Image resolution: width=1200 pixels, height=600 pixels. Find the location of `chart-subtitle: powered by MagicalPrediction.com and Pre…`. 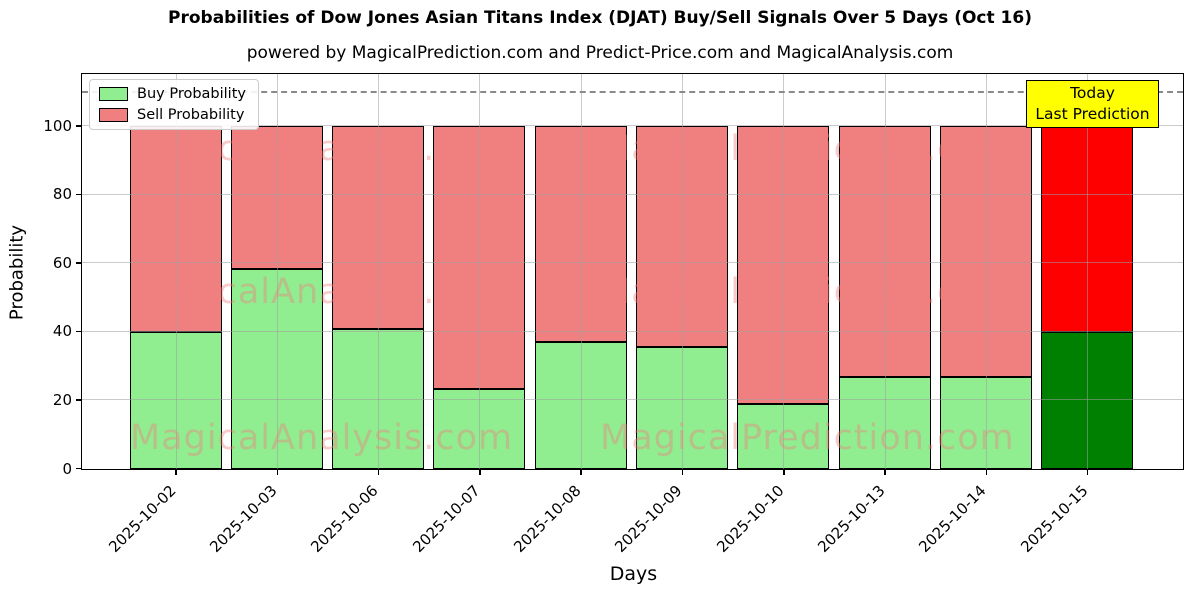

chart-subtitle: powered by MagicalPrediction.com and Pre… is located at coordinates (600, 53).